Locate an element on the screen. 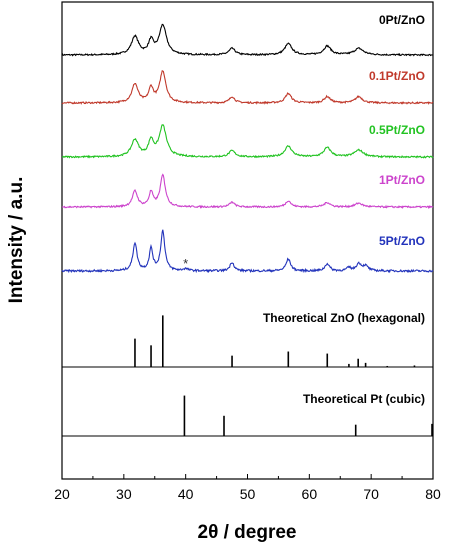  x-axis-ticks: 20 30 40 50 60 70 80 is located at coordinates (247, 488).